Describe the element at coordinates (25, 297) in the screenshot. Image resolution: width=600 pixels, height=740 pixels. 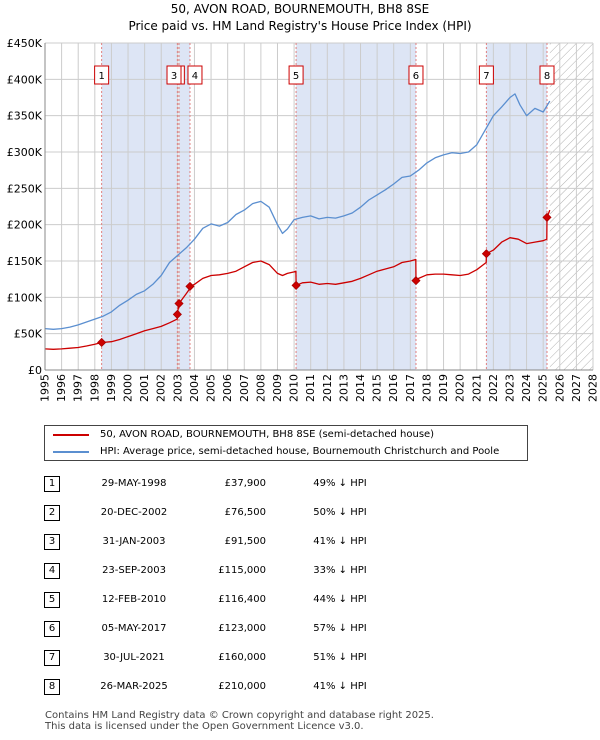
I see `y-tick-label-2: £100K` at that location.